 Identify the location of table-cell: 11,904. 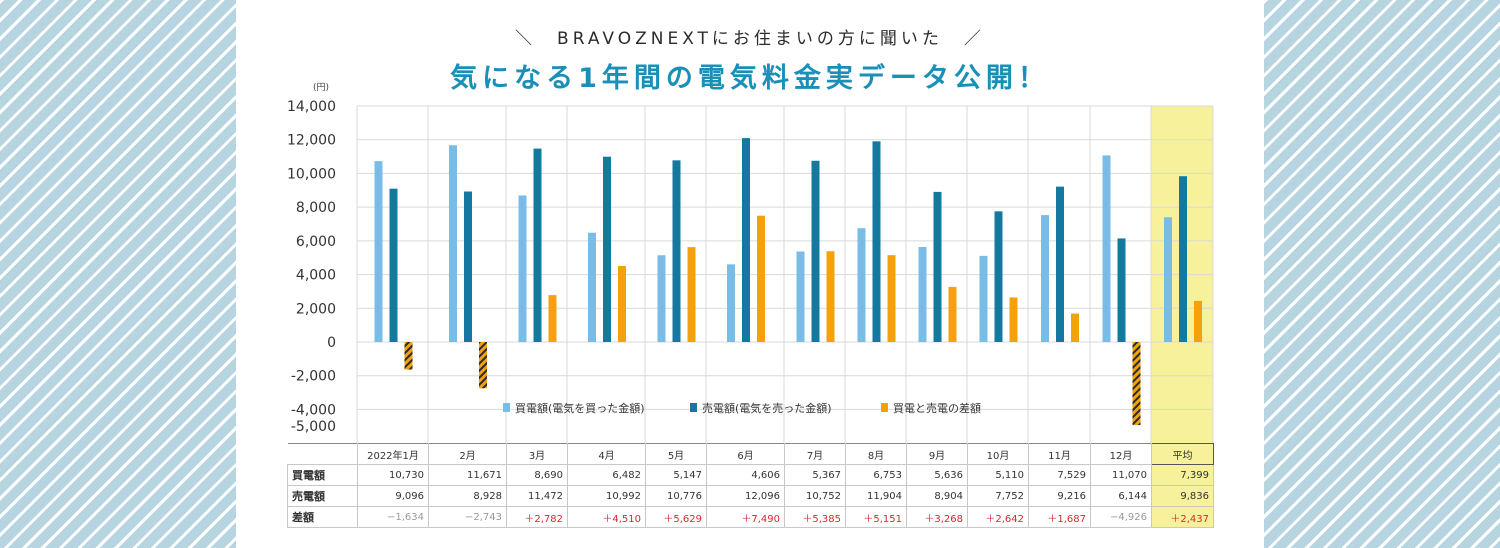
(876, 496).